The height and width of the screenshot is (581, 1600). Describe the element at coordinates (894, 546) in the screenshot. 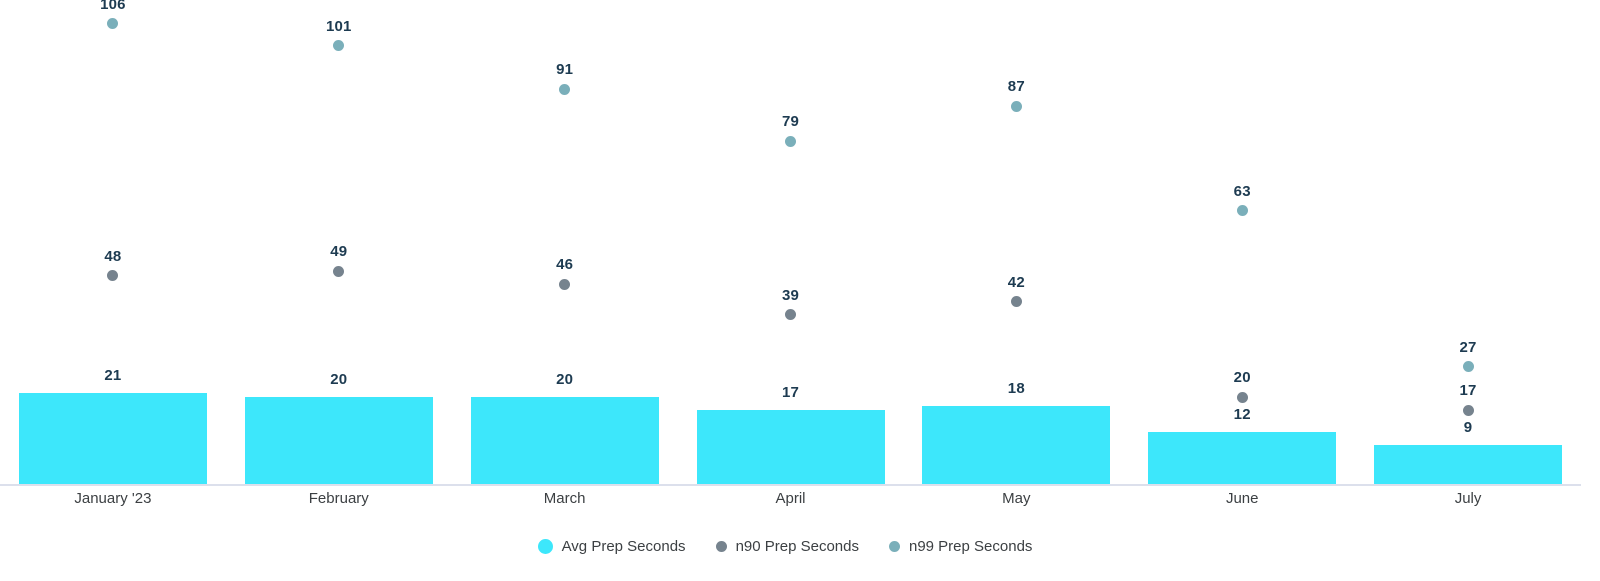

I see `legend-marker-n99-dot` at that location.